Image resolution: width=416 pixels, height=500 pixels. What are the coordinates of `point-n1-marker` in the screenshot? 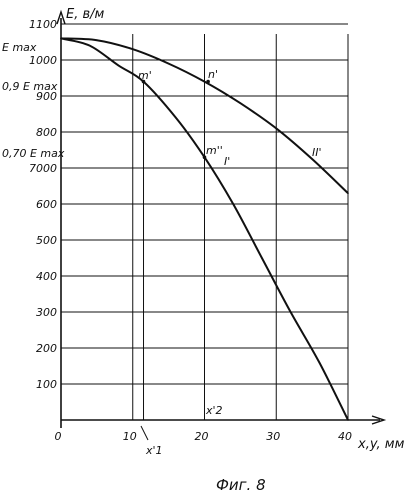 It's located at (208, 81).